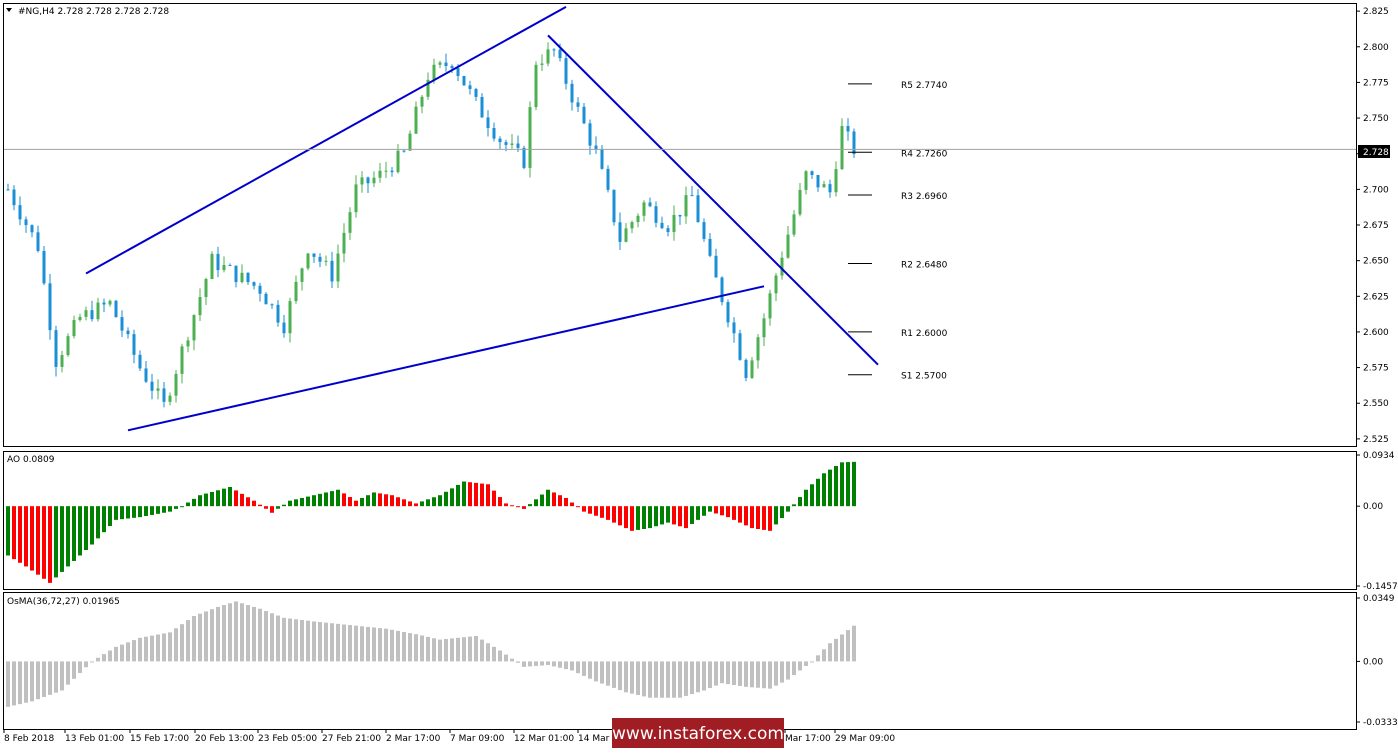 This screenshot has height=753, width=1398. I want to click on y-tick-label: 2.700, so click(1376, 190).